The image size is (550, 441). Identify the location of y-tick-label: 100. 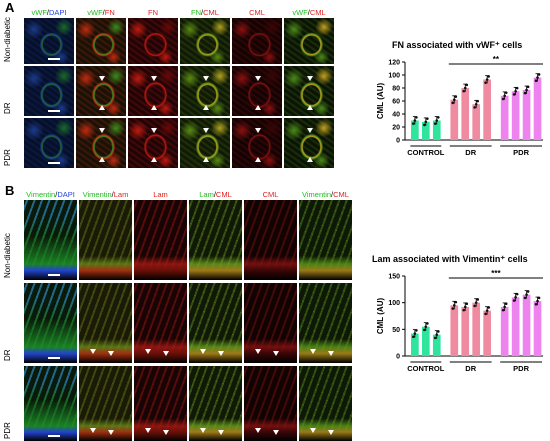
(394, 76).